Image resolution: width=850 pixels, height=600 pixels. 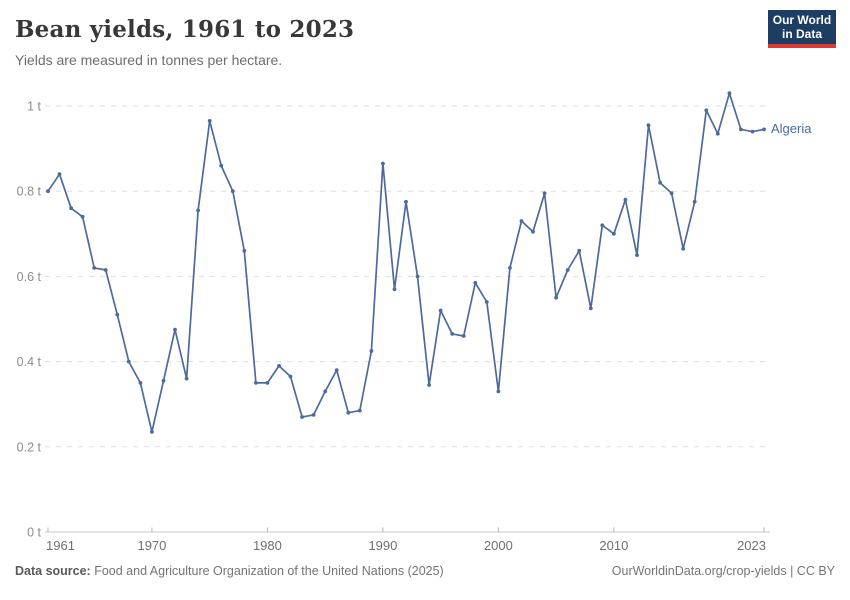 What do you see at coordinates (151, 545) in the screenshot?
I see `x-tick-label: 1970` at bounding box center [151, 545].